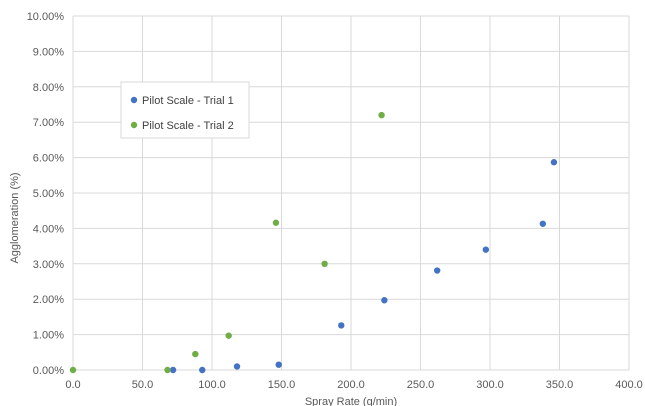 This screenshot has width=645, height=406. What do you see at coordinates (48, 300) in the screenshot?
I see `y-tick-label: 2.00%` at bounding box center [48, 300].